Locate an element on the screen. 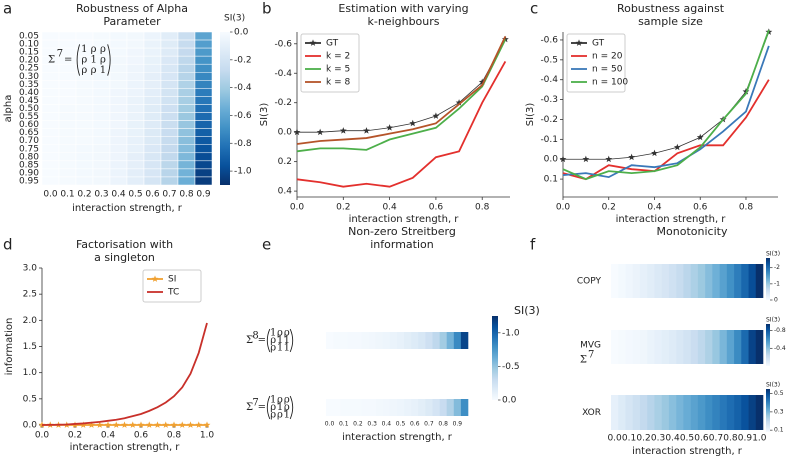 The height and width of the screenshot is (472, 789). colorbar-tick-label: 0.5 is located at coordinates (779, 393).